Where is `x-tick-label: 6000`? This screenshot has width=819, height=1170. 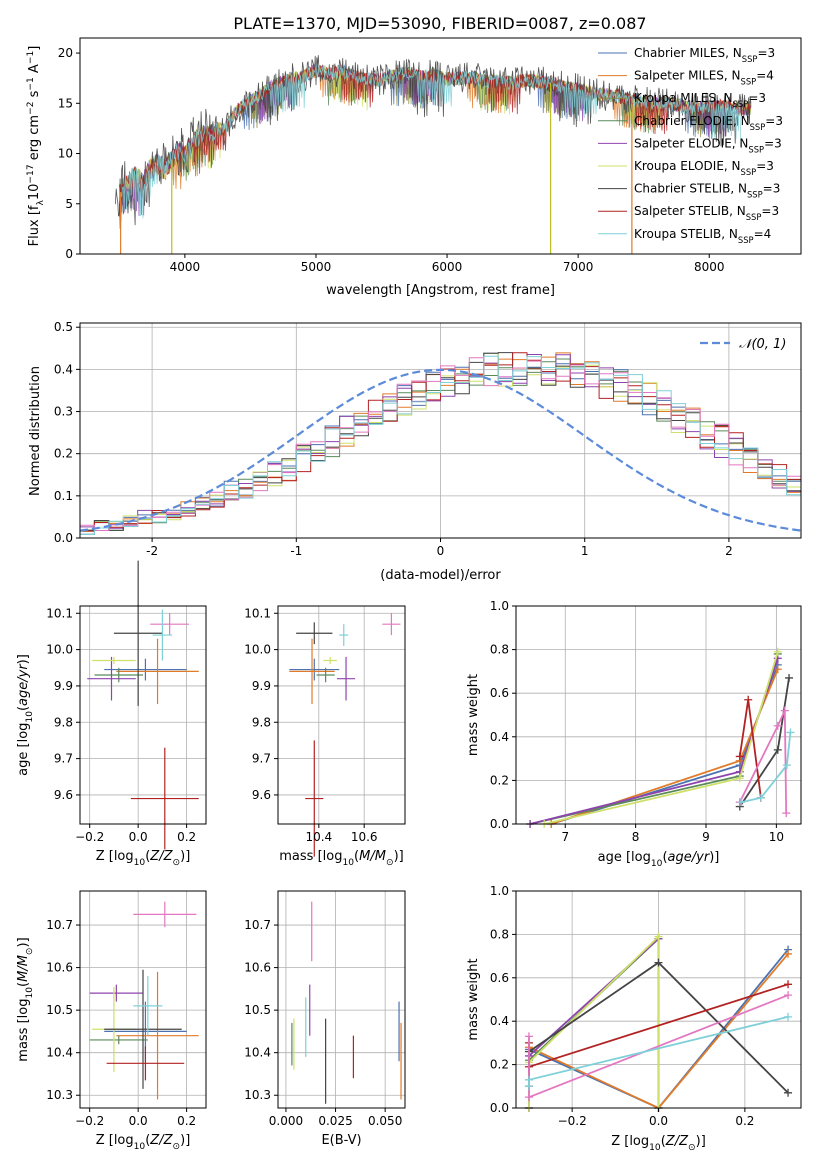
x-tick-label: 6000 is located at coordinates (447, 267).